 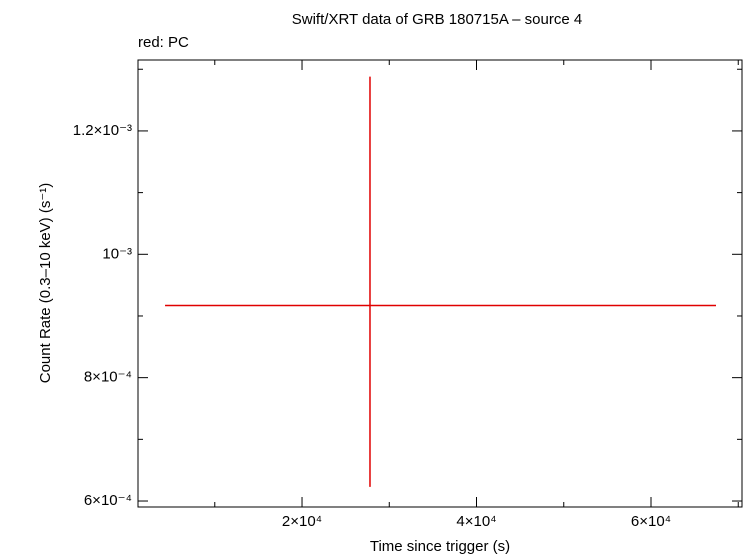 I want to click on x-axis-label: Time since trigger (s), so click(x=440, y=546).